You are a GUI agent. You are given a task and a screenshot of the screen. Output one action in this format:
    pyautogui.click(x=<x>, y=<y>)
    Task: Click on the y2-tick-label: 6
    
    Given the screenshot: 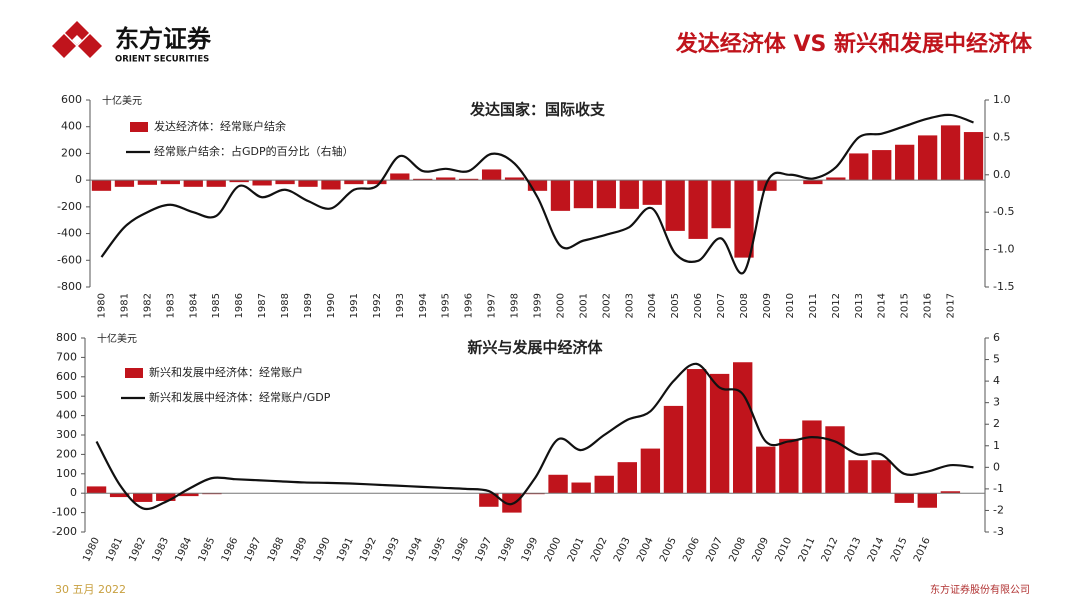 What is the action you would take?
    pyautogui.click(x=996, y=337)
    